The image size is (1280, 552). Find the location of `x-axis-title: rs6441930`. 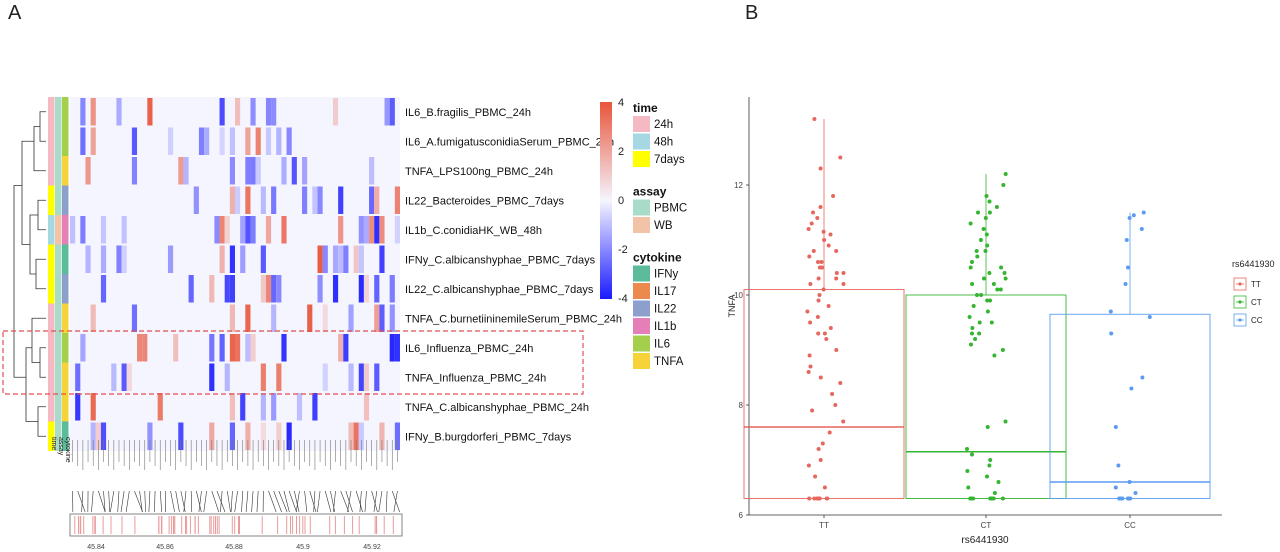

x-axis-title: rs6441930 is located at coordinates (985, 540).